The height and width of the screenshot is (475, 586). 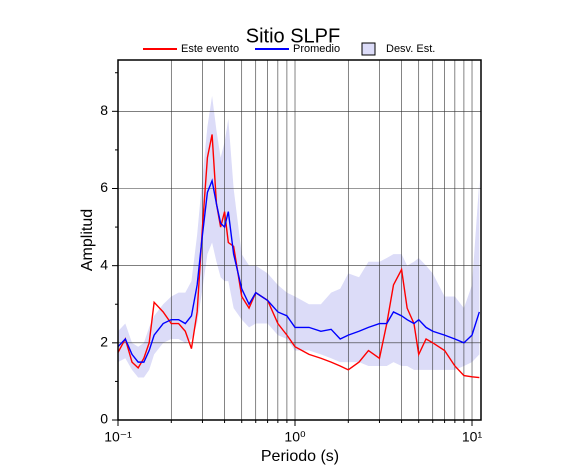 What do you see at coordinates (295, 437) in the screenshot?
I see `x-tick-label: 10⁰` at bounding box center [295, 437].